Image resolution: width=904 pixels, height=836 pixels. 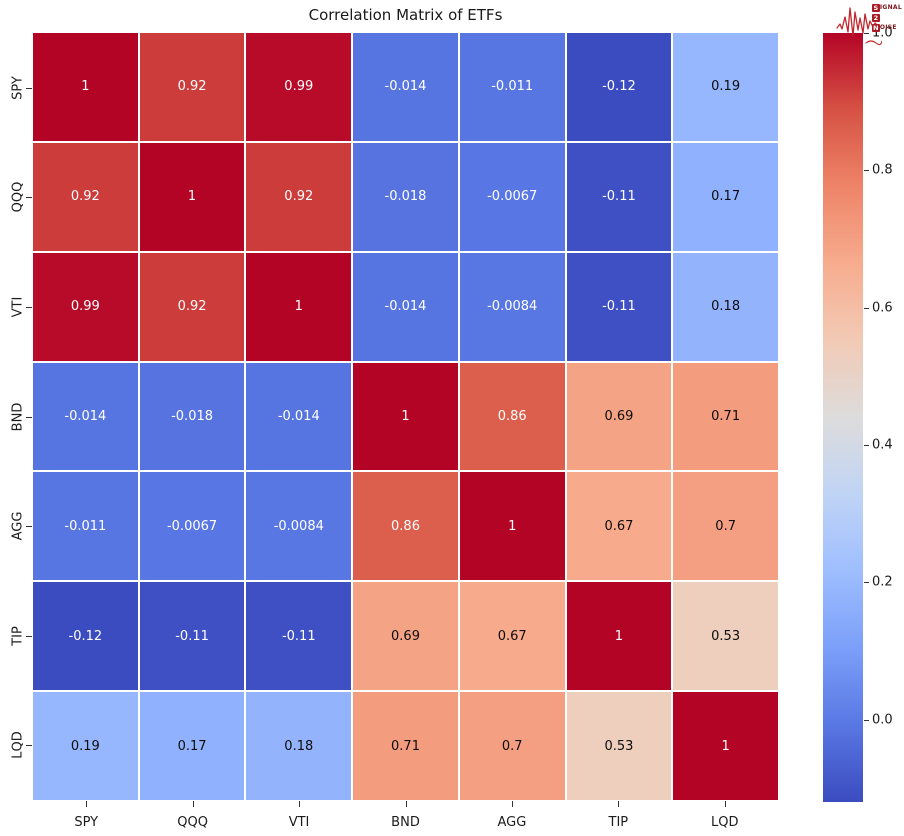 What do you see at coordinates (882, 308) in the screenshot?
I see `colorbar-tick-label: 0.6` at bounding box center [882, 308].